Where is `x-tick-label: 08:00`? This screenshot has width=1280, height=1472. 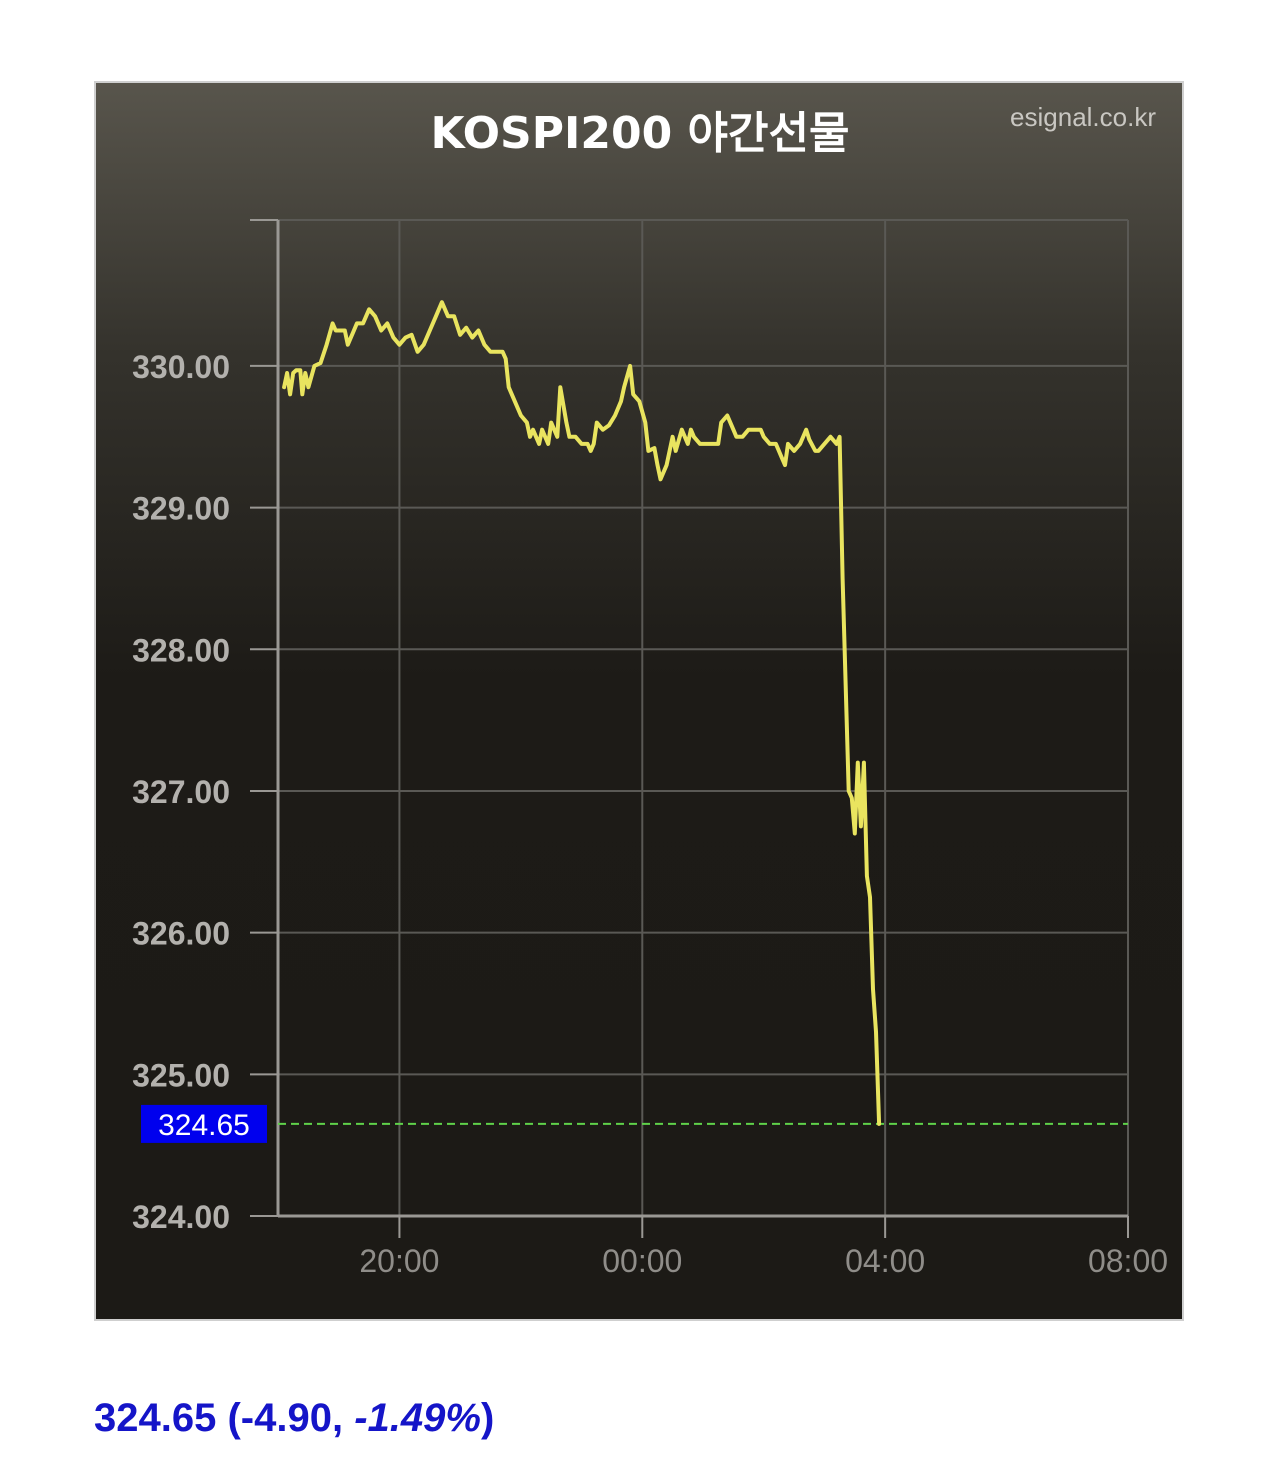 x-tick-label: 08:00 is located at coordinates (1128, 1261).